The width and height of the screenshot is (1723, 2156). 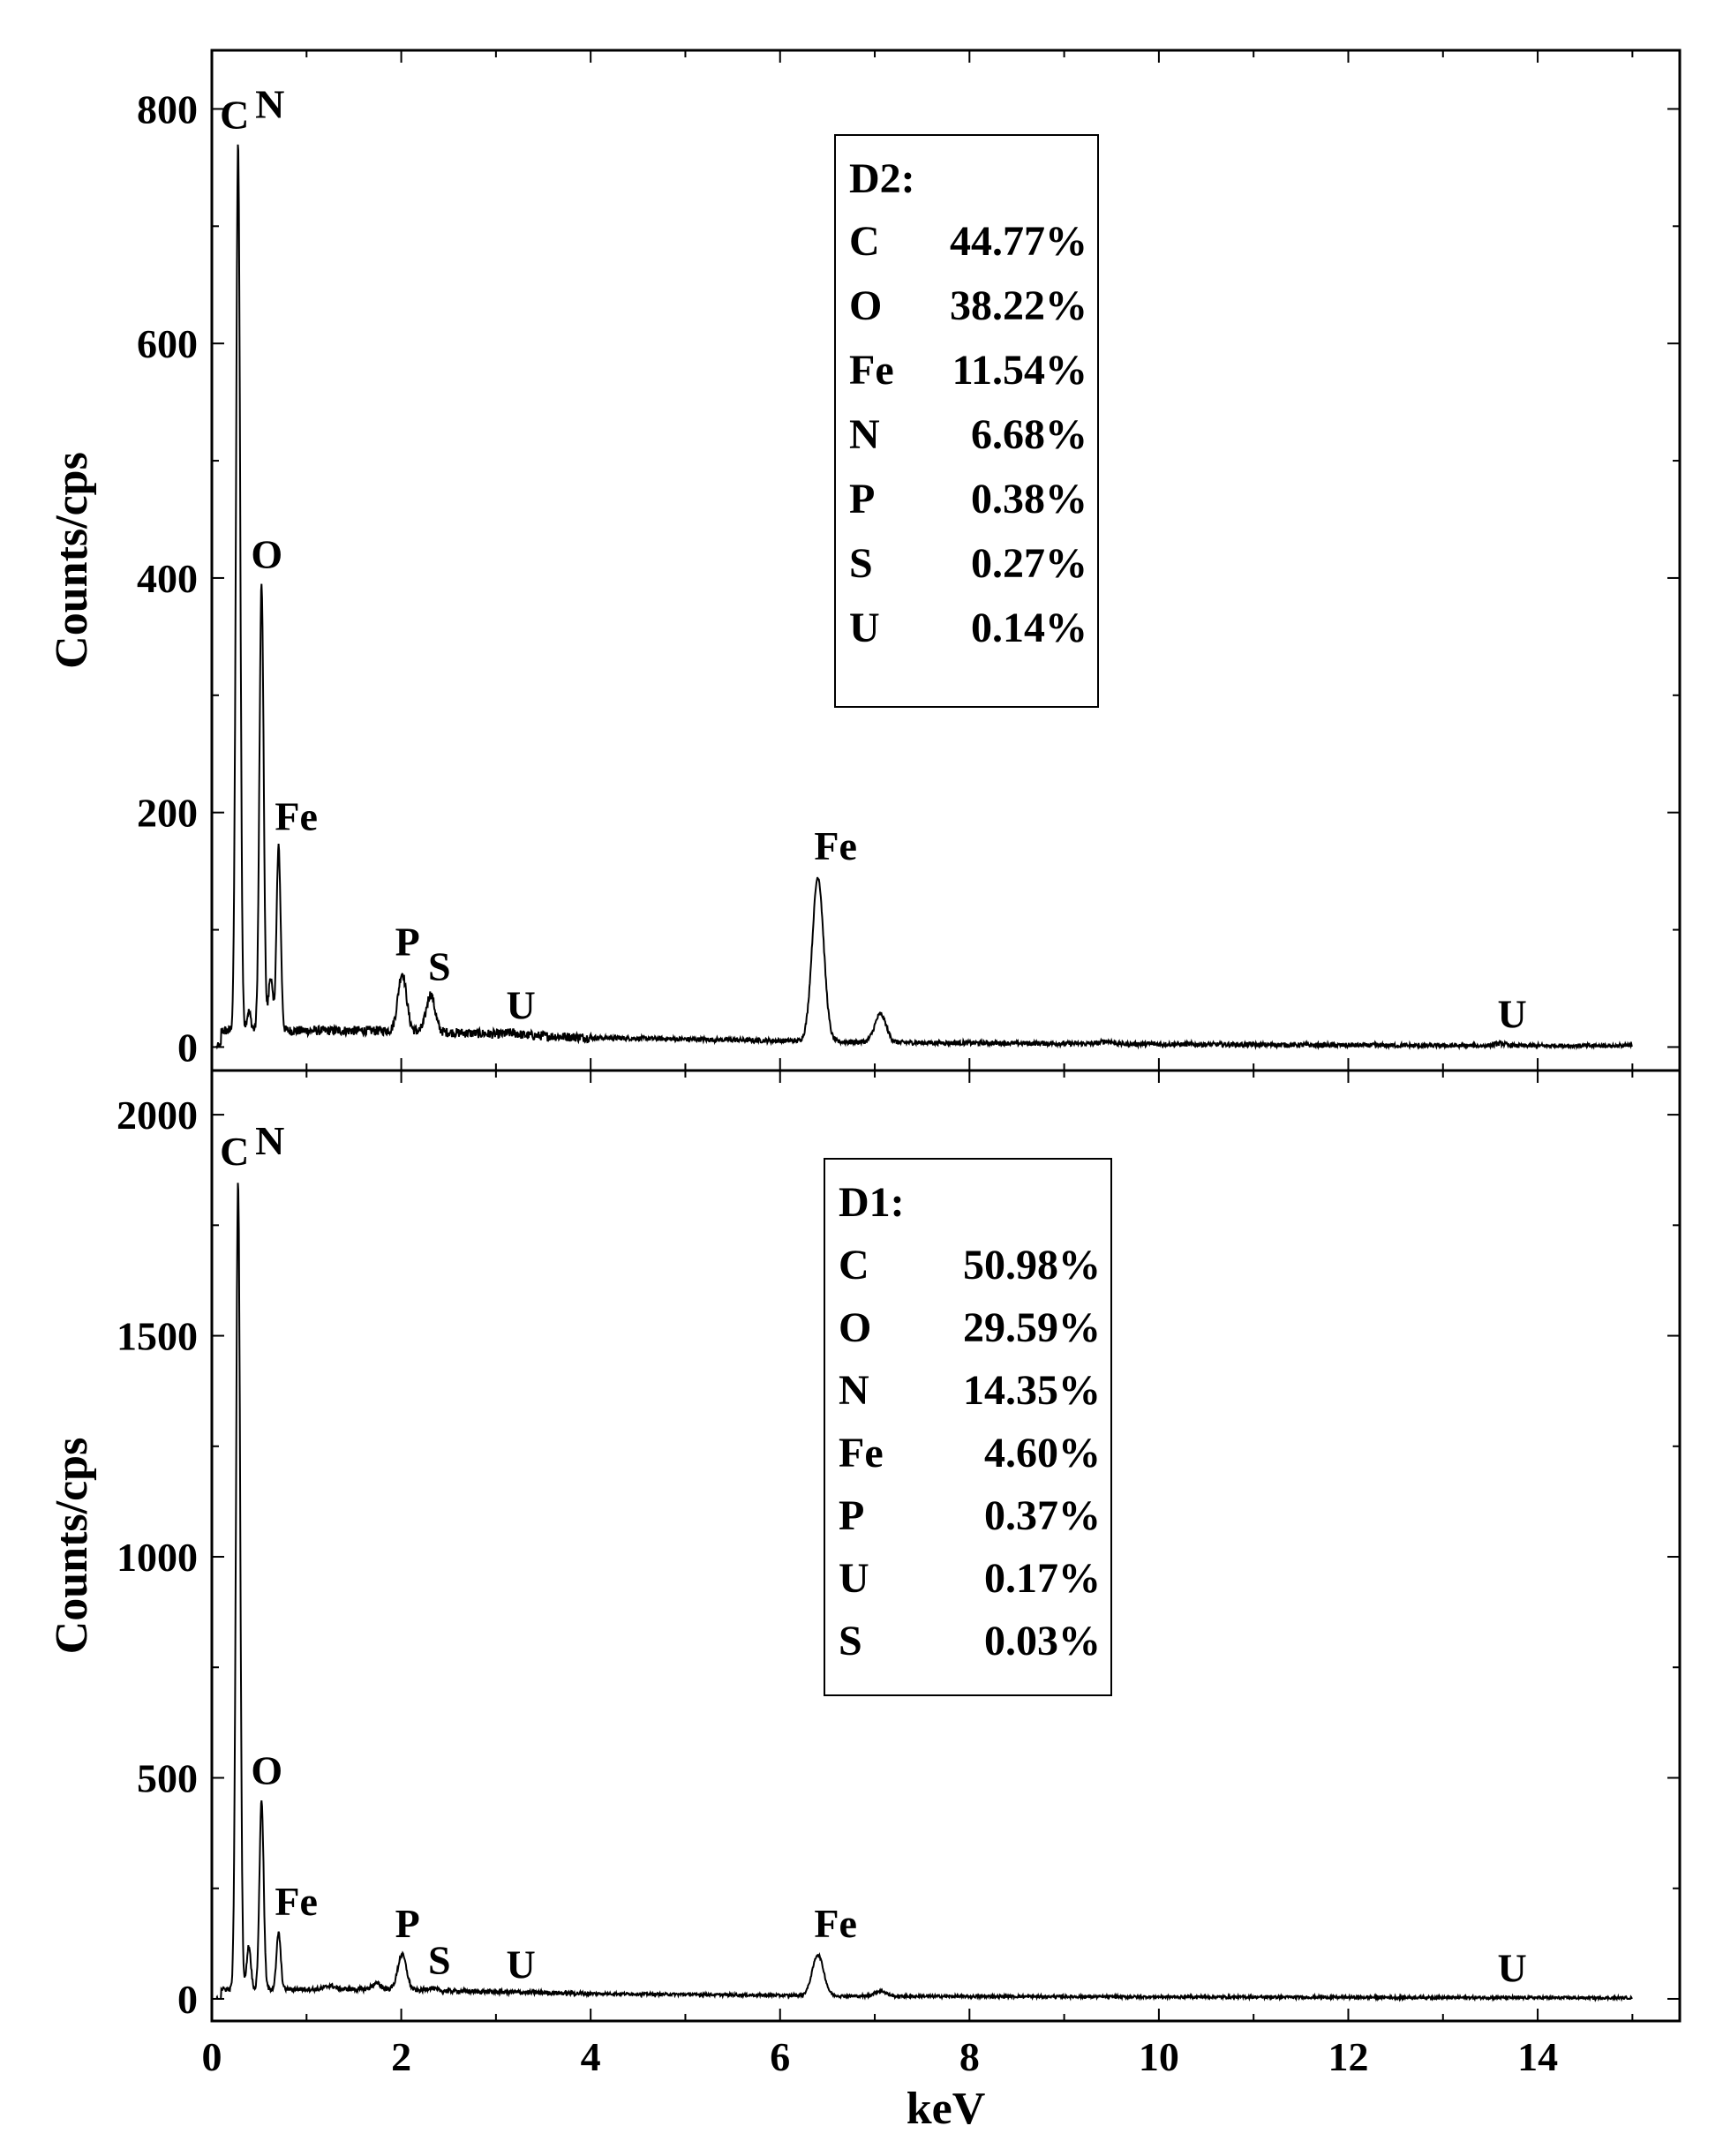 I want to click on composition-value: 0.37%, so click(x=1042, y=1516).